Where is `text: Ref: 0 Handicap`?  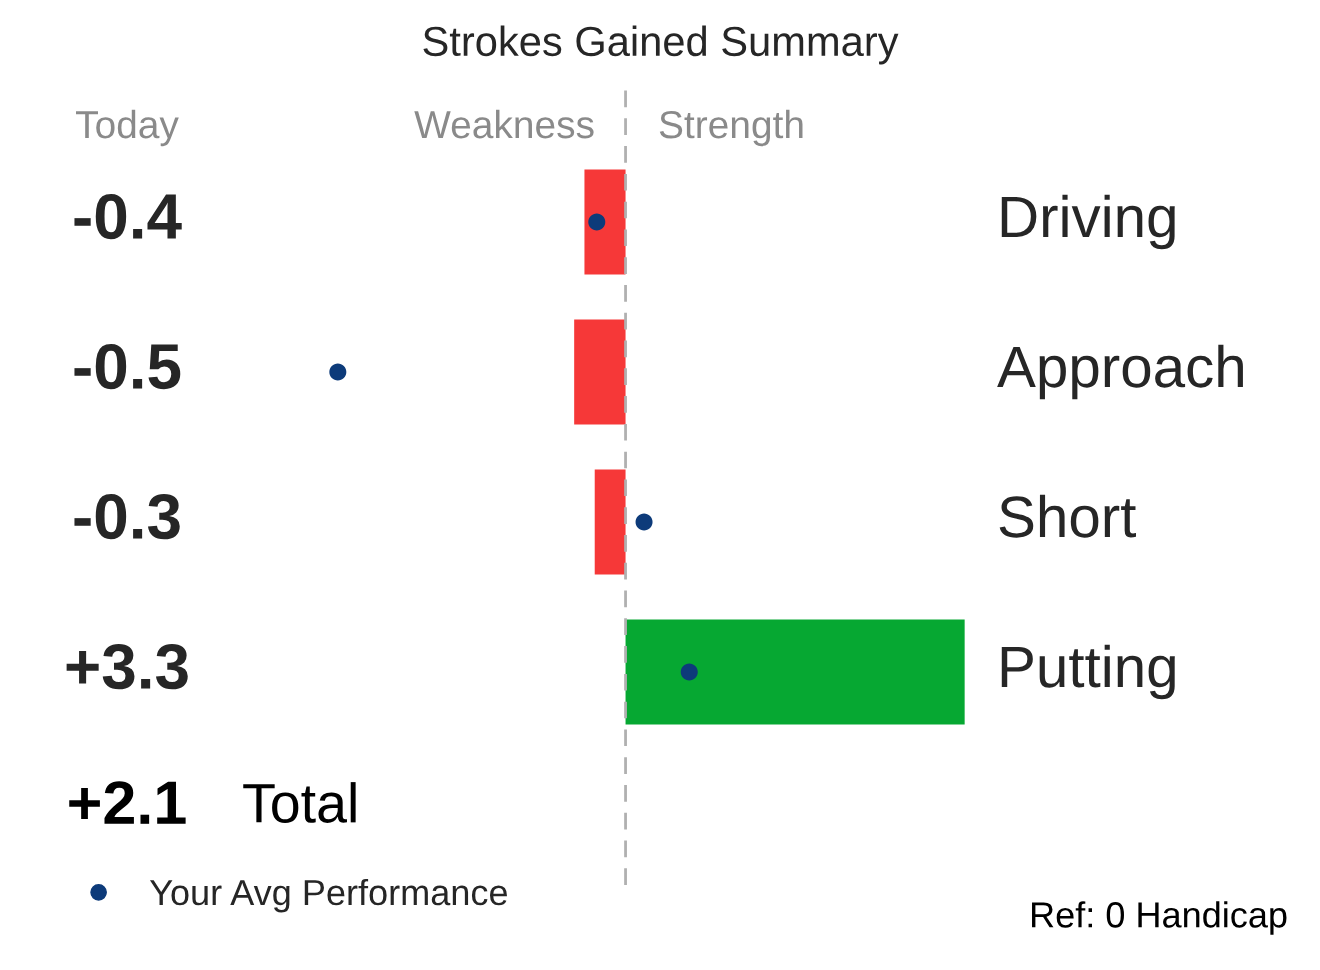 text: Ref: 0 Handicap is located at coordinates (1159, 918).